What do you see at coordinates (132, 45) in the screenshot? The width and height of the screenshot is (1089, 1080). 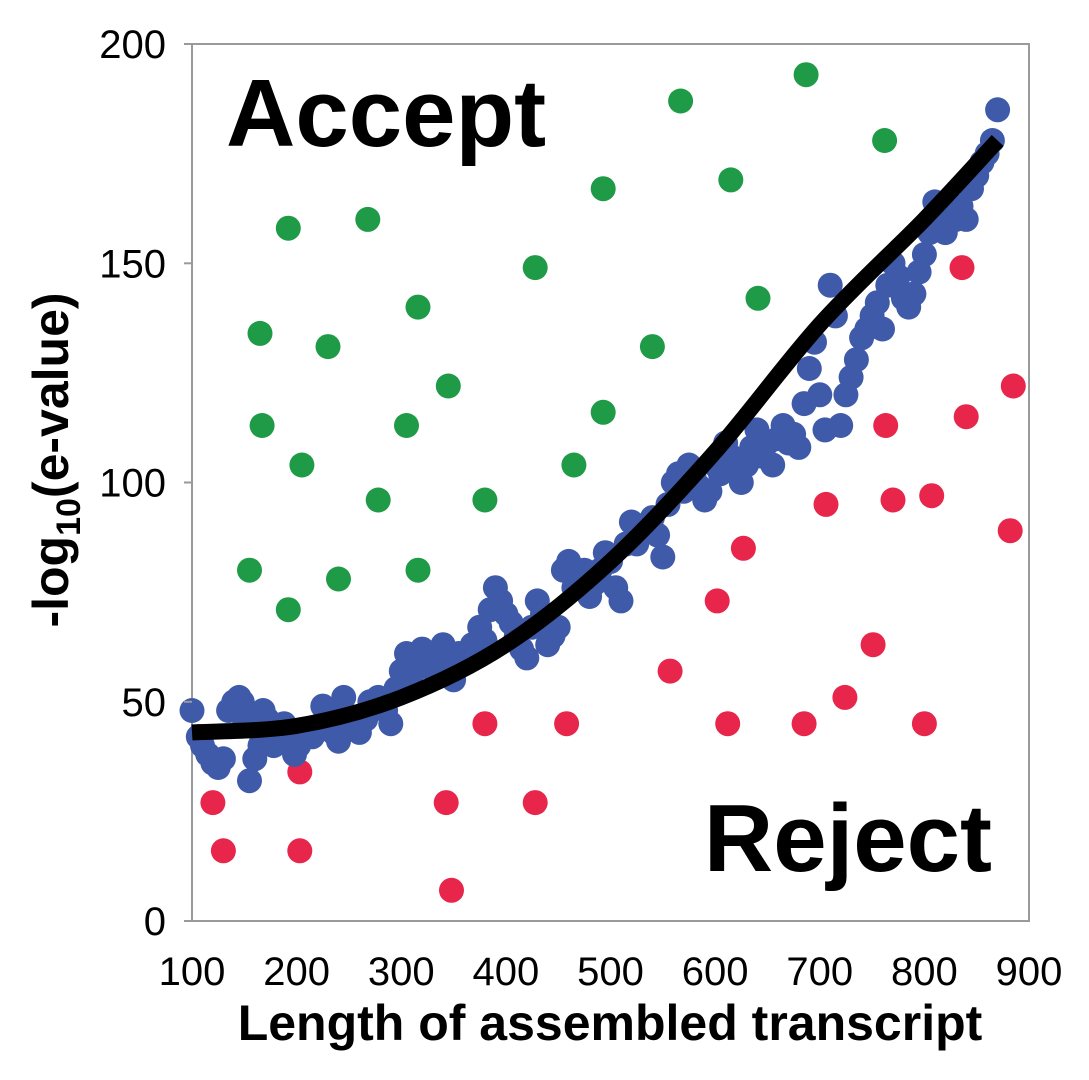 I see `y-tick-label-200: 200` at bounding box center [132, 45].